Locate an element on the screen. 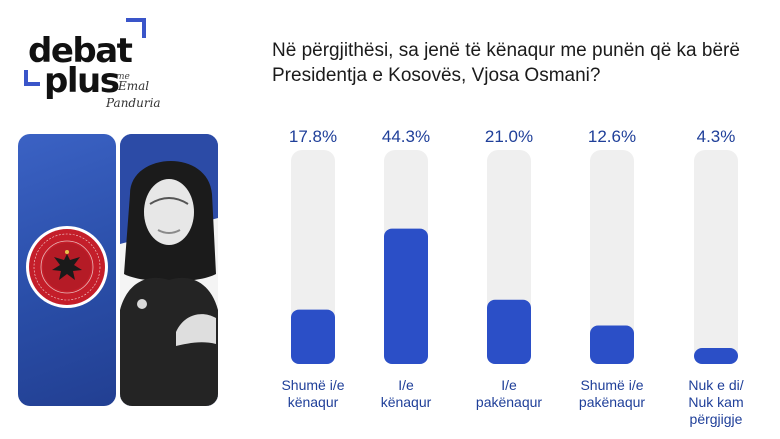 Image resolution: width=780 pixels, height=439 pixels. debat-plus-logo: debat plus me Emal Panduria is located at coordinates (102, 70).